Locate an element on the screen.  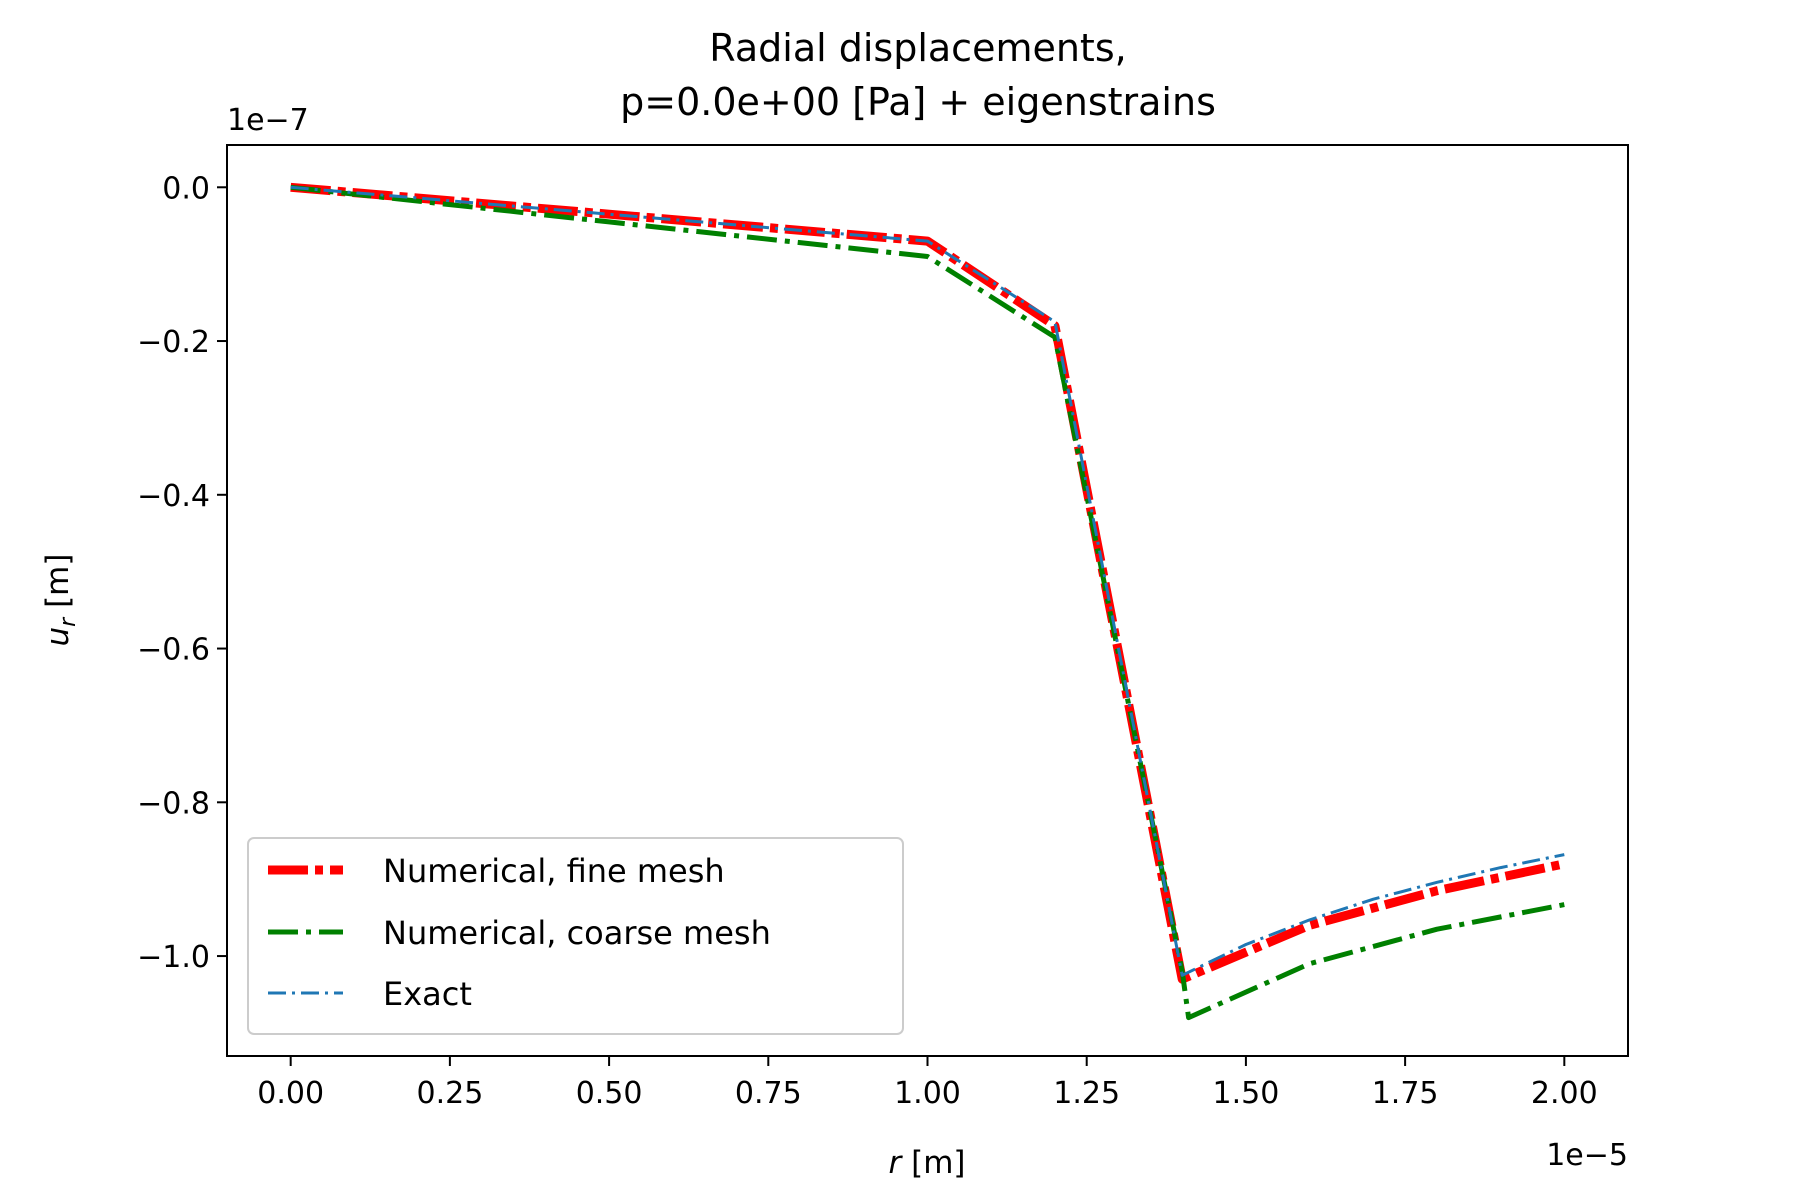
y-tick-label: −0.2 is located at coordinates (173, 342).